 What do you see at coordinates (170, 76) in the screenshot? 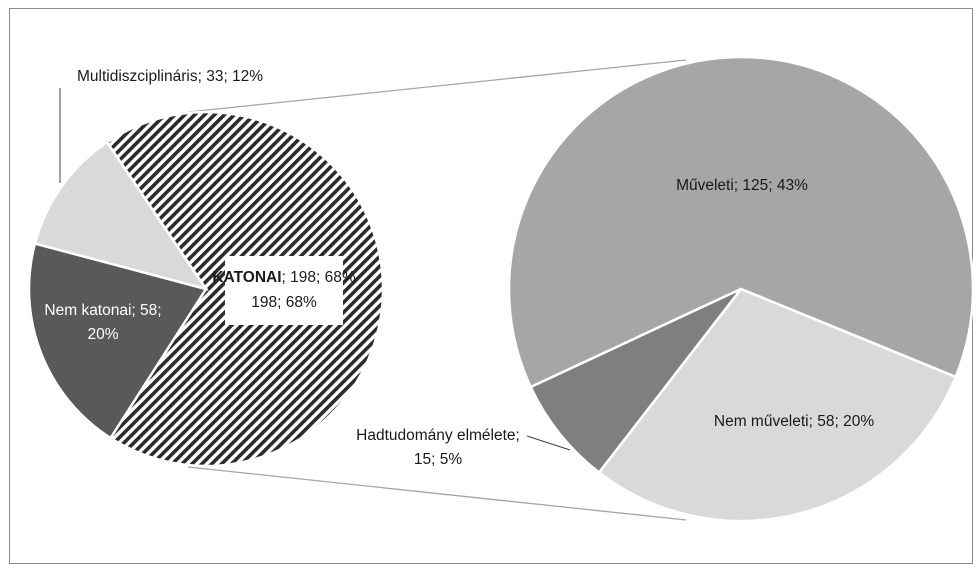
I see `multidiszciplinaris-label: Multidiszciplináris; 33; 12%` at bounding box center [170, 76].